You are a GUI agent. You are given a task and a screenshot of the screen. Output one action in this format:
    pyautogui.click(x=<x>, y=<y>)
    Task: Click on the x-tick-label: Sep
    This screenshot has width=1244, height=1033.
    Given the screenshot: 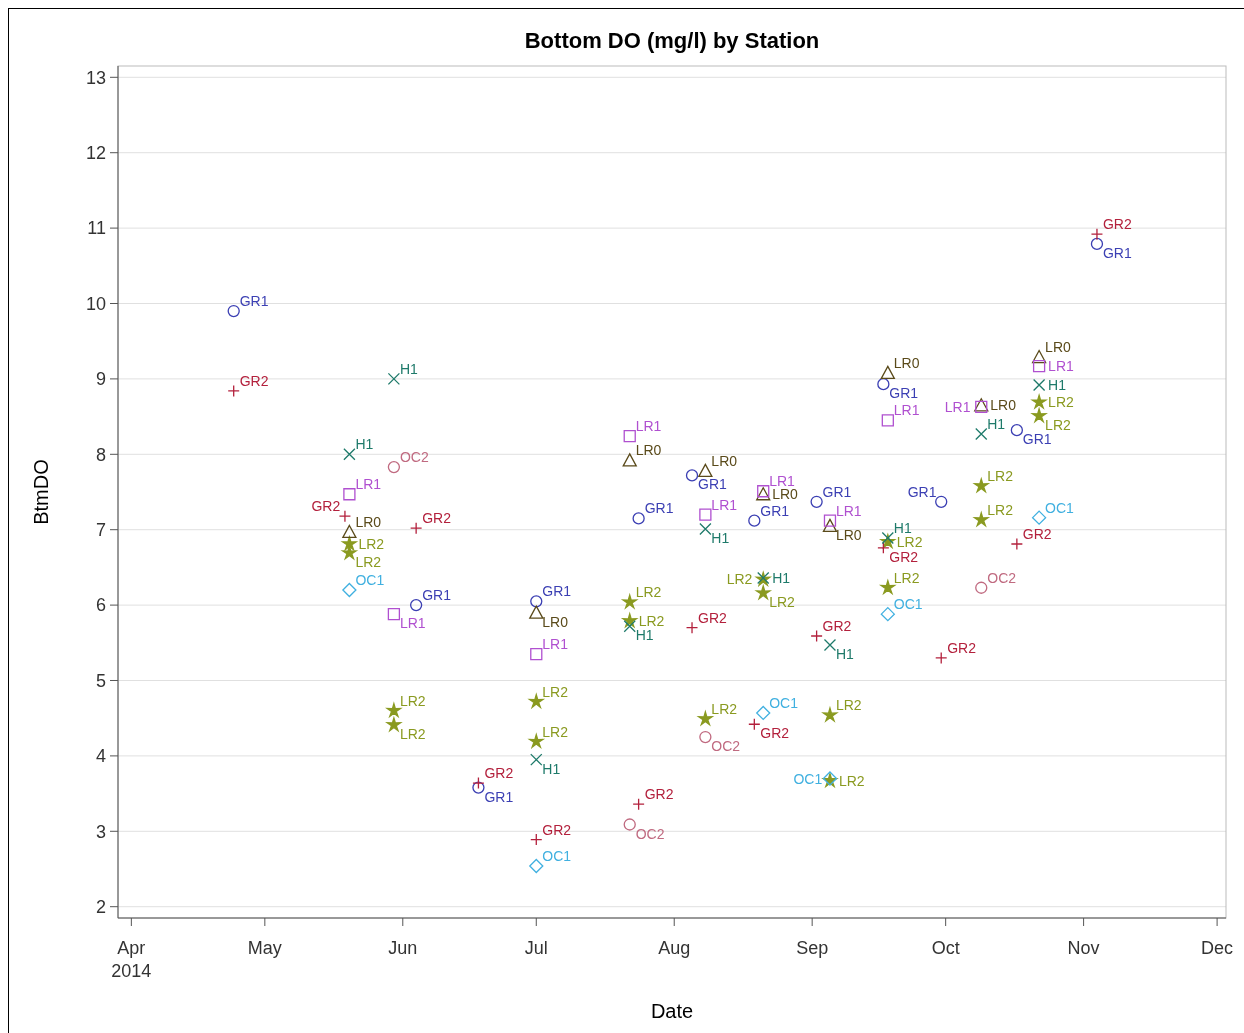 What is the action you would take?
    pyautogui.click(x=812, y=948)
    